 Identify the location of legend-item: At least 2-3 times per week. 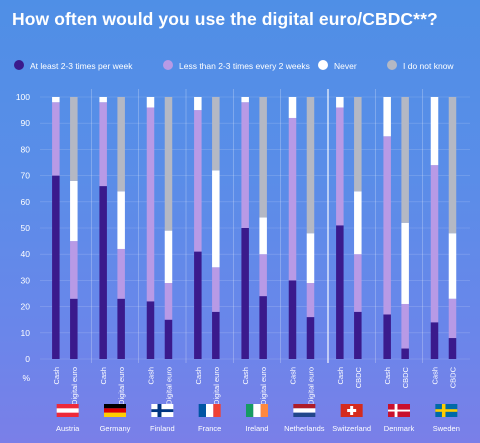
(73, 65).